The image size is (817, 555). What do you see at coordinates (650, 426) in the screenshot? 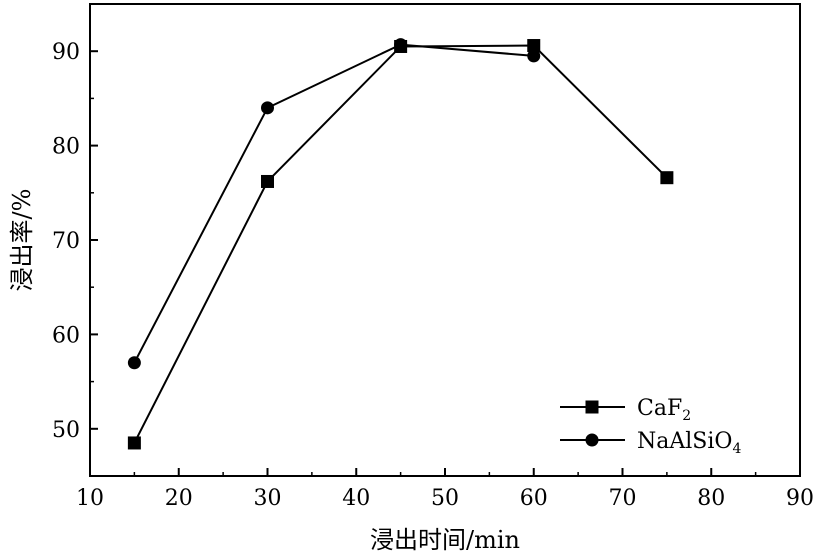
I see `legend: CaF2 NaAlSiO4` at bounding box center [650, 426].